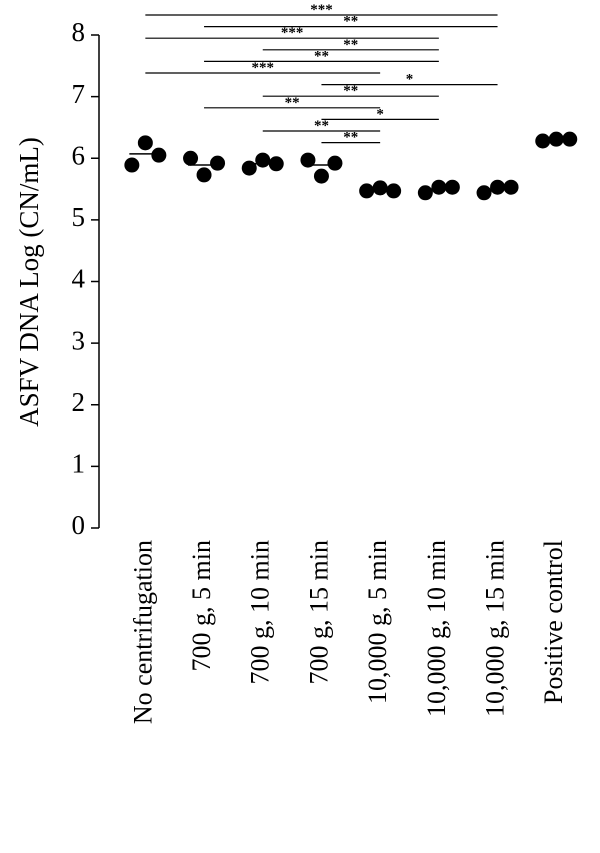 This screenshot has width=600, height=853. What do you see at coordinates (142, 632) in the screenshot?
I see `x-tick-label: No centrifugation` at bounding box center [142, 632].